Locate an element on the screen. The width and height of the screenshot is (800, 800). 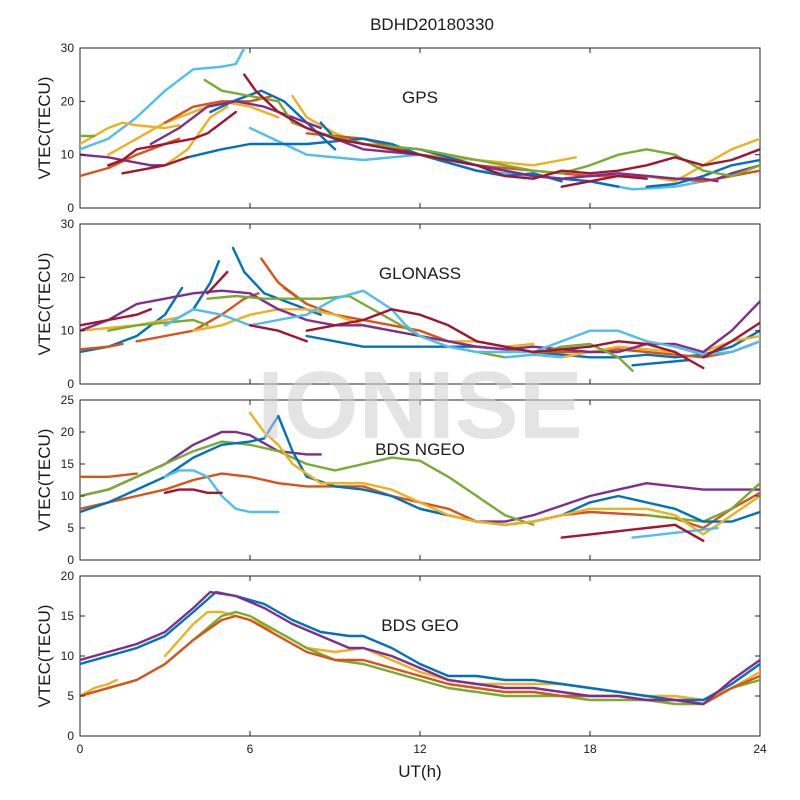
figure-title: BDHD20180330 is located at coordinates (432, 24).